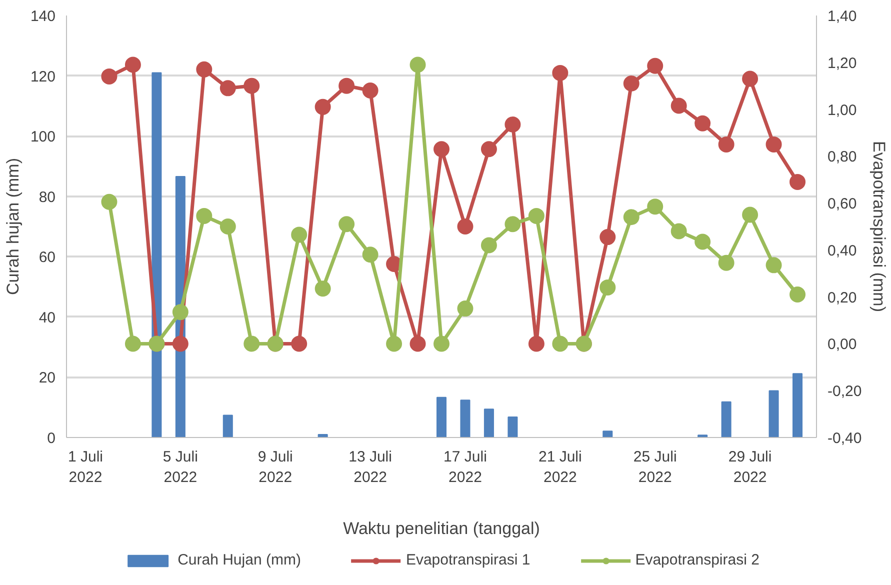 Image resolution: width=891 pixels, height=585 pixels. What do you see at coordinates (560, 467) in the screenshot?
I see `x-tick-label: 21 Juli 2022` at bounding box center [560, 467].